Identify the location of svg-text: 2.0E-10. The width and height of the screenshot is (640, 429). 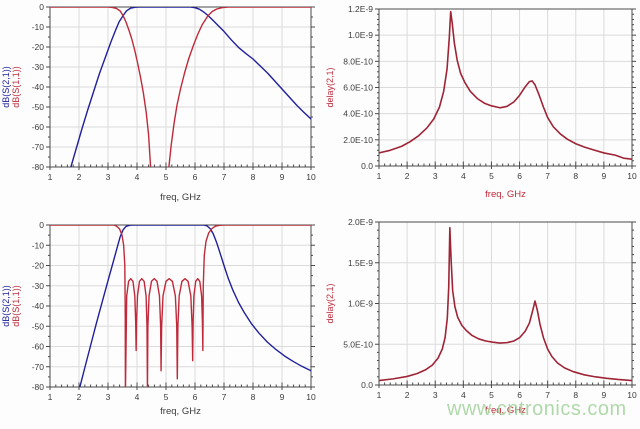
(358, 140).